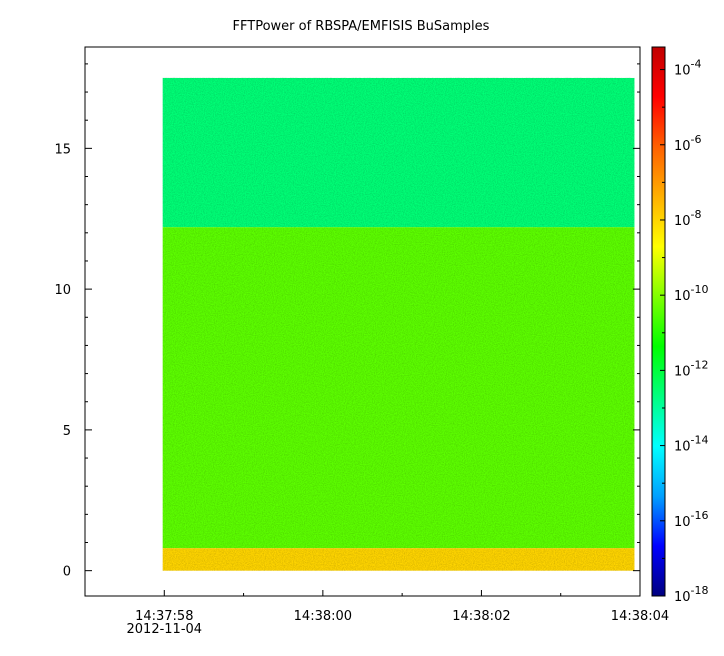  Describe the element at coordinates (165, 629) in the screenshot. I see `x-date-label: 2012-11-04` at that location.